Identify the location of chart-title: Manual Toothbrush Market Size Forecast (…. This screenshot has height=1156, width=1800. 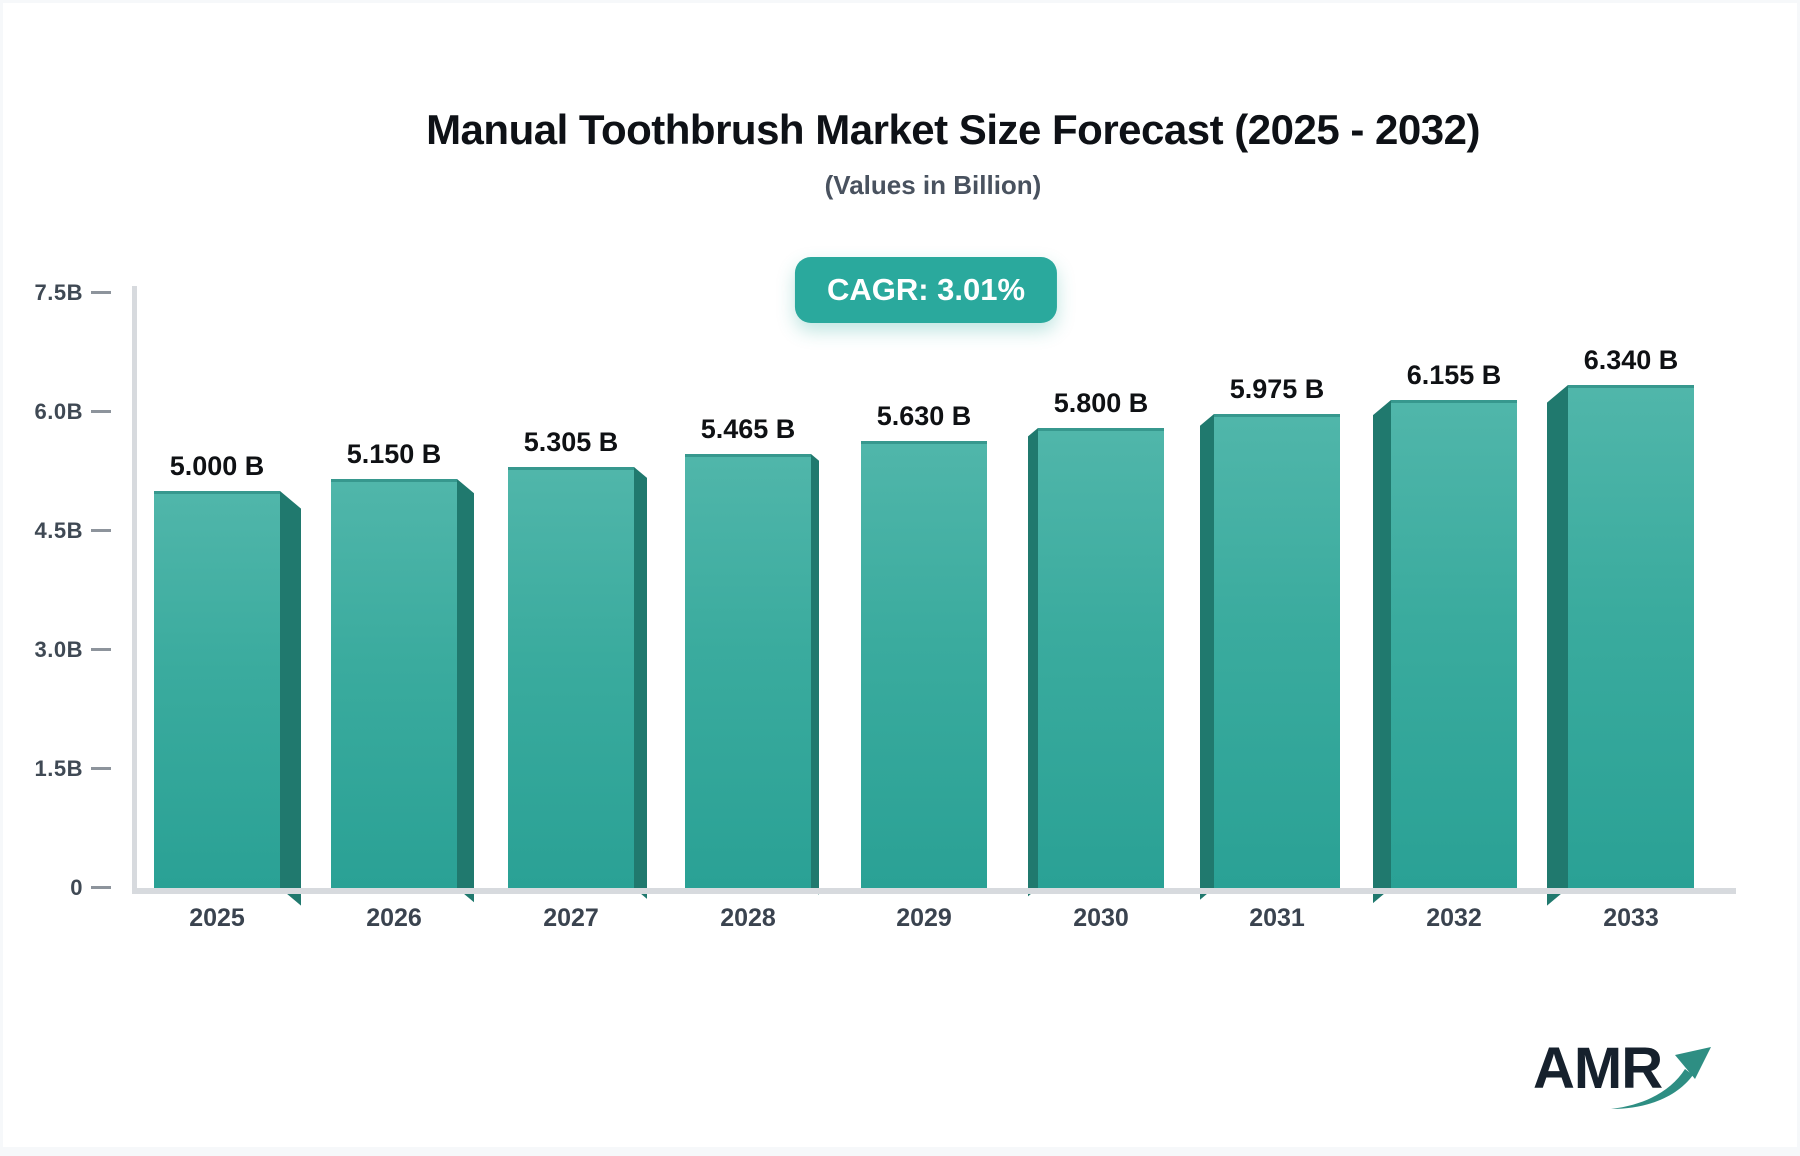
(953, 129).